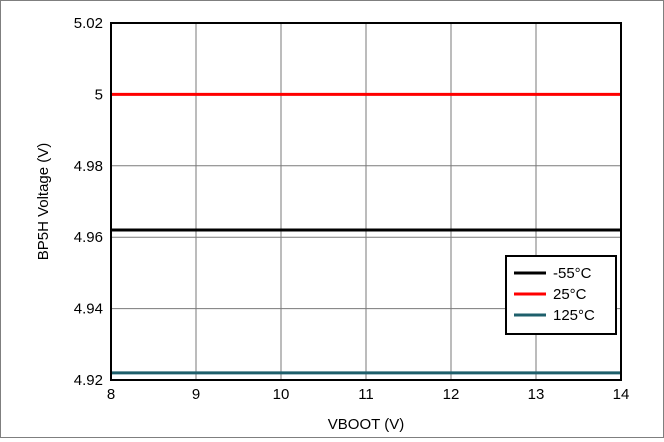 This screenshot has width=664, height=442. What do you see at coordinates (536, 394) in the screenshot?
I see `x-tick-label: 13` at bounding box center [536, 394].